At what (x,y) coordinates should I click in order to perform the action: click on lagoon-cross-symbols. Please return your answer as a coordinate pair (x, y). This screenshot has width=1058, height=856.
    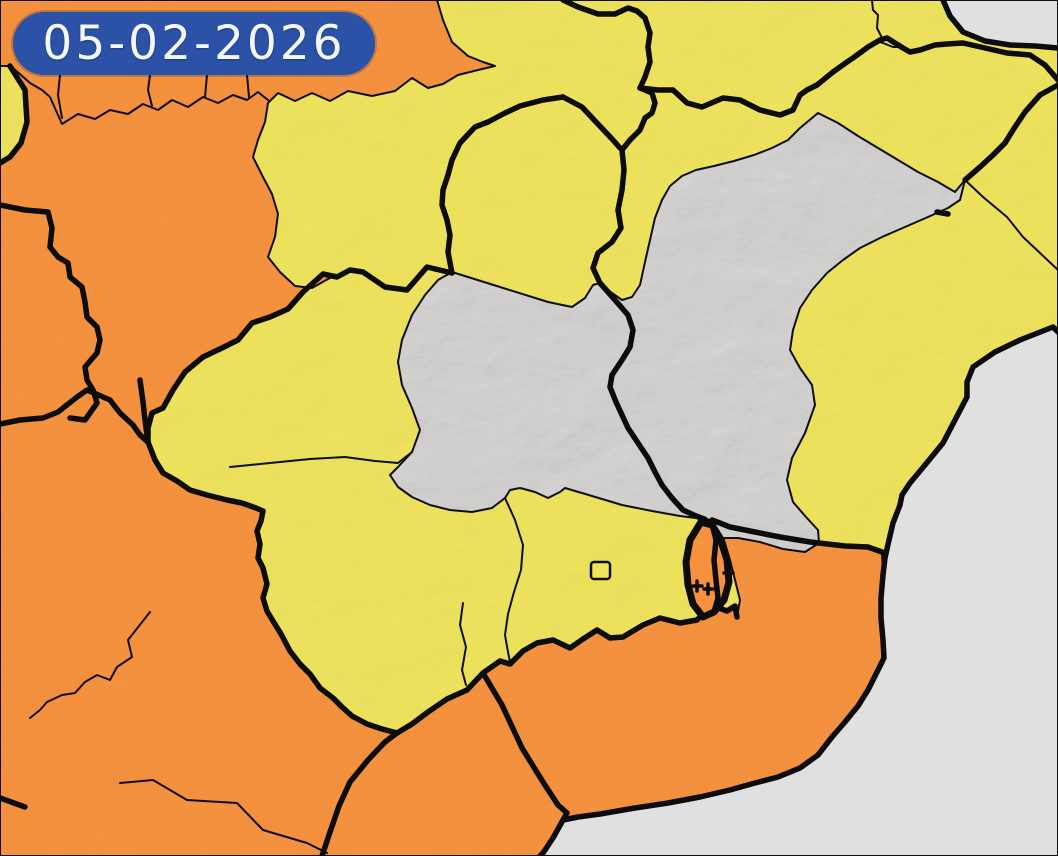
    Looking at the image, I should click on (713, 581).